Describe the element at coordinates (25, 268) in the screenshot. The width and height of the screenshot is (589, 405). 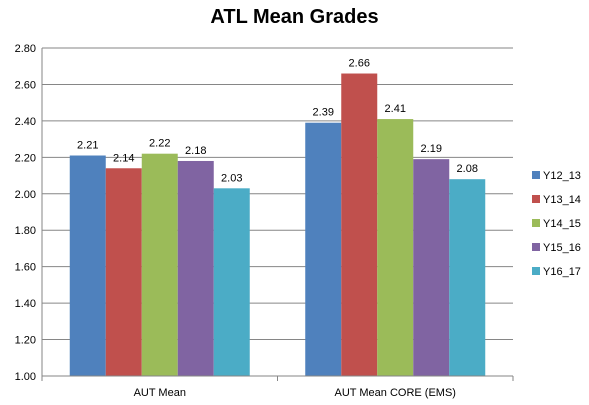
I see `y-tick-label: 1.60` at that location.